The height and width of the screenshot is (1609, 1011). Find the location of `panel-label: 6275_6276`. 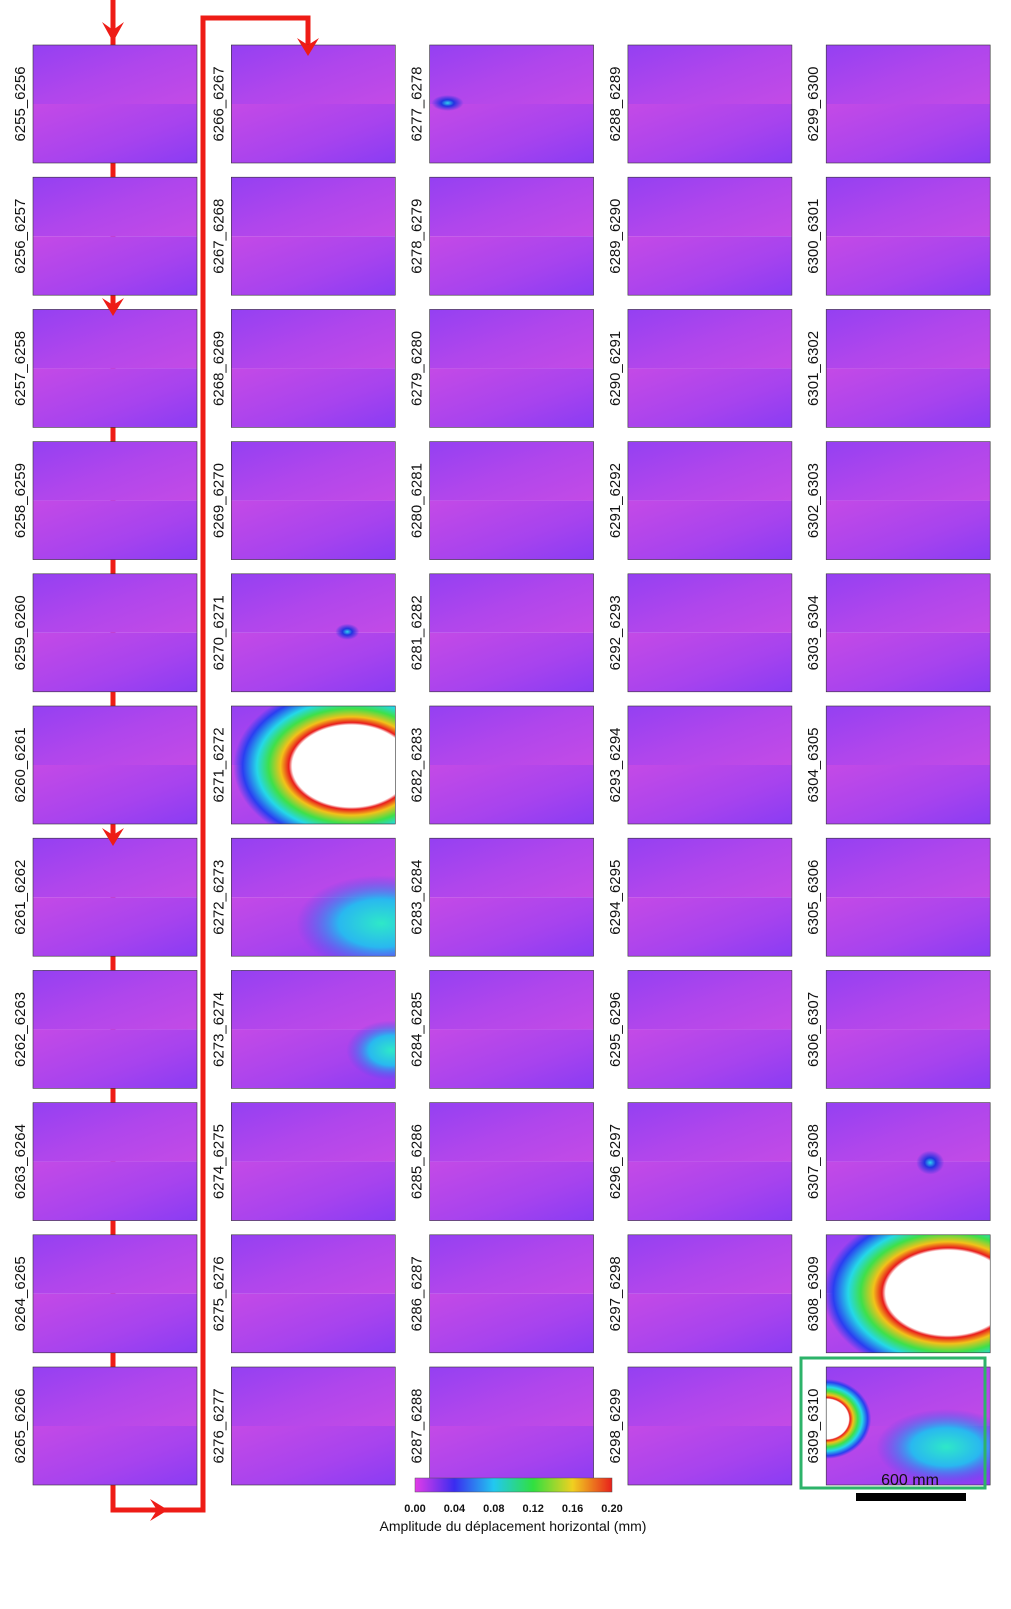

panel-label: 6275_6276 is located at coordinates (218, 1293).